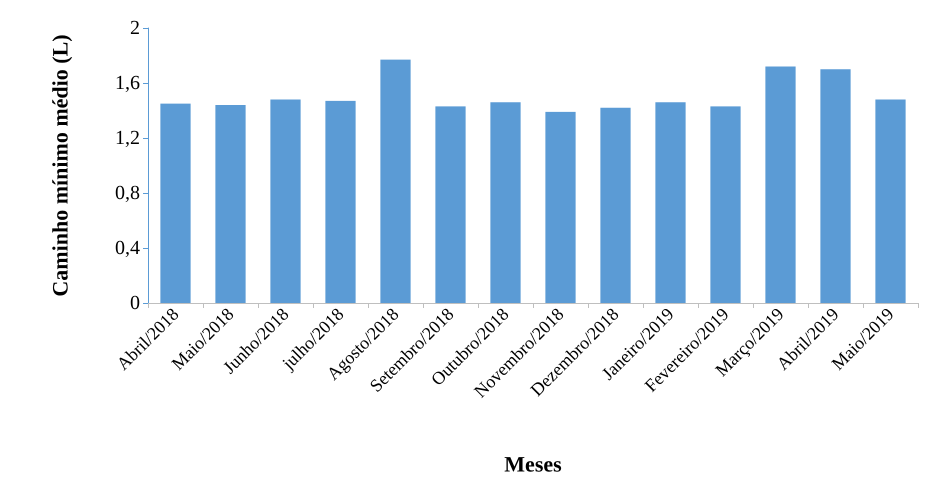 The image size is (945, 493). What do you see at coordinates (127, 193) in the screenshot?
I see `y-tick-label: 0,8` at bounding box center [127, 193].